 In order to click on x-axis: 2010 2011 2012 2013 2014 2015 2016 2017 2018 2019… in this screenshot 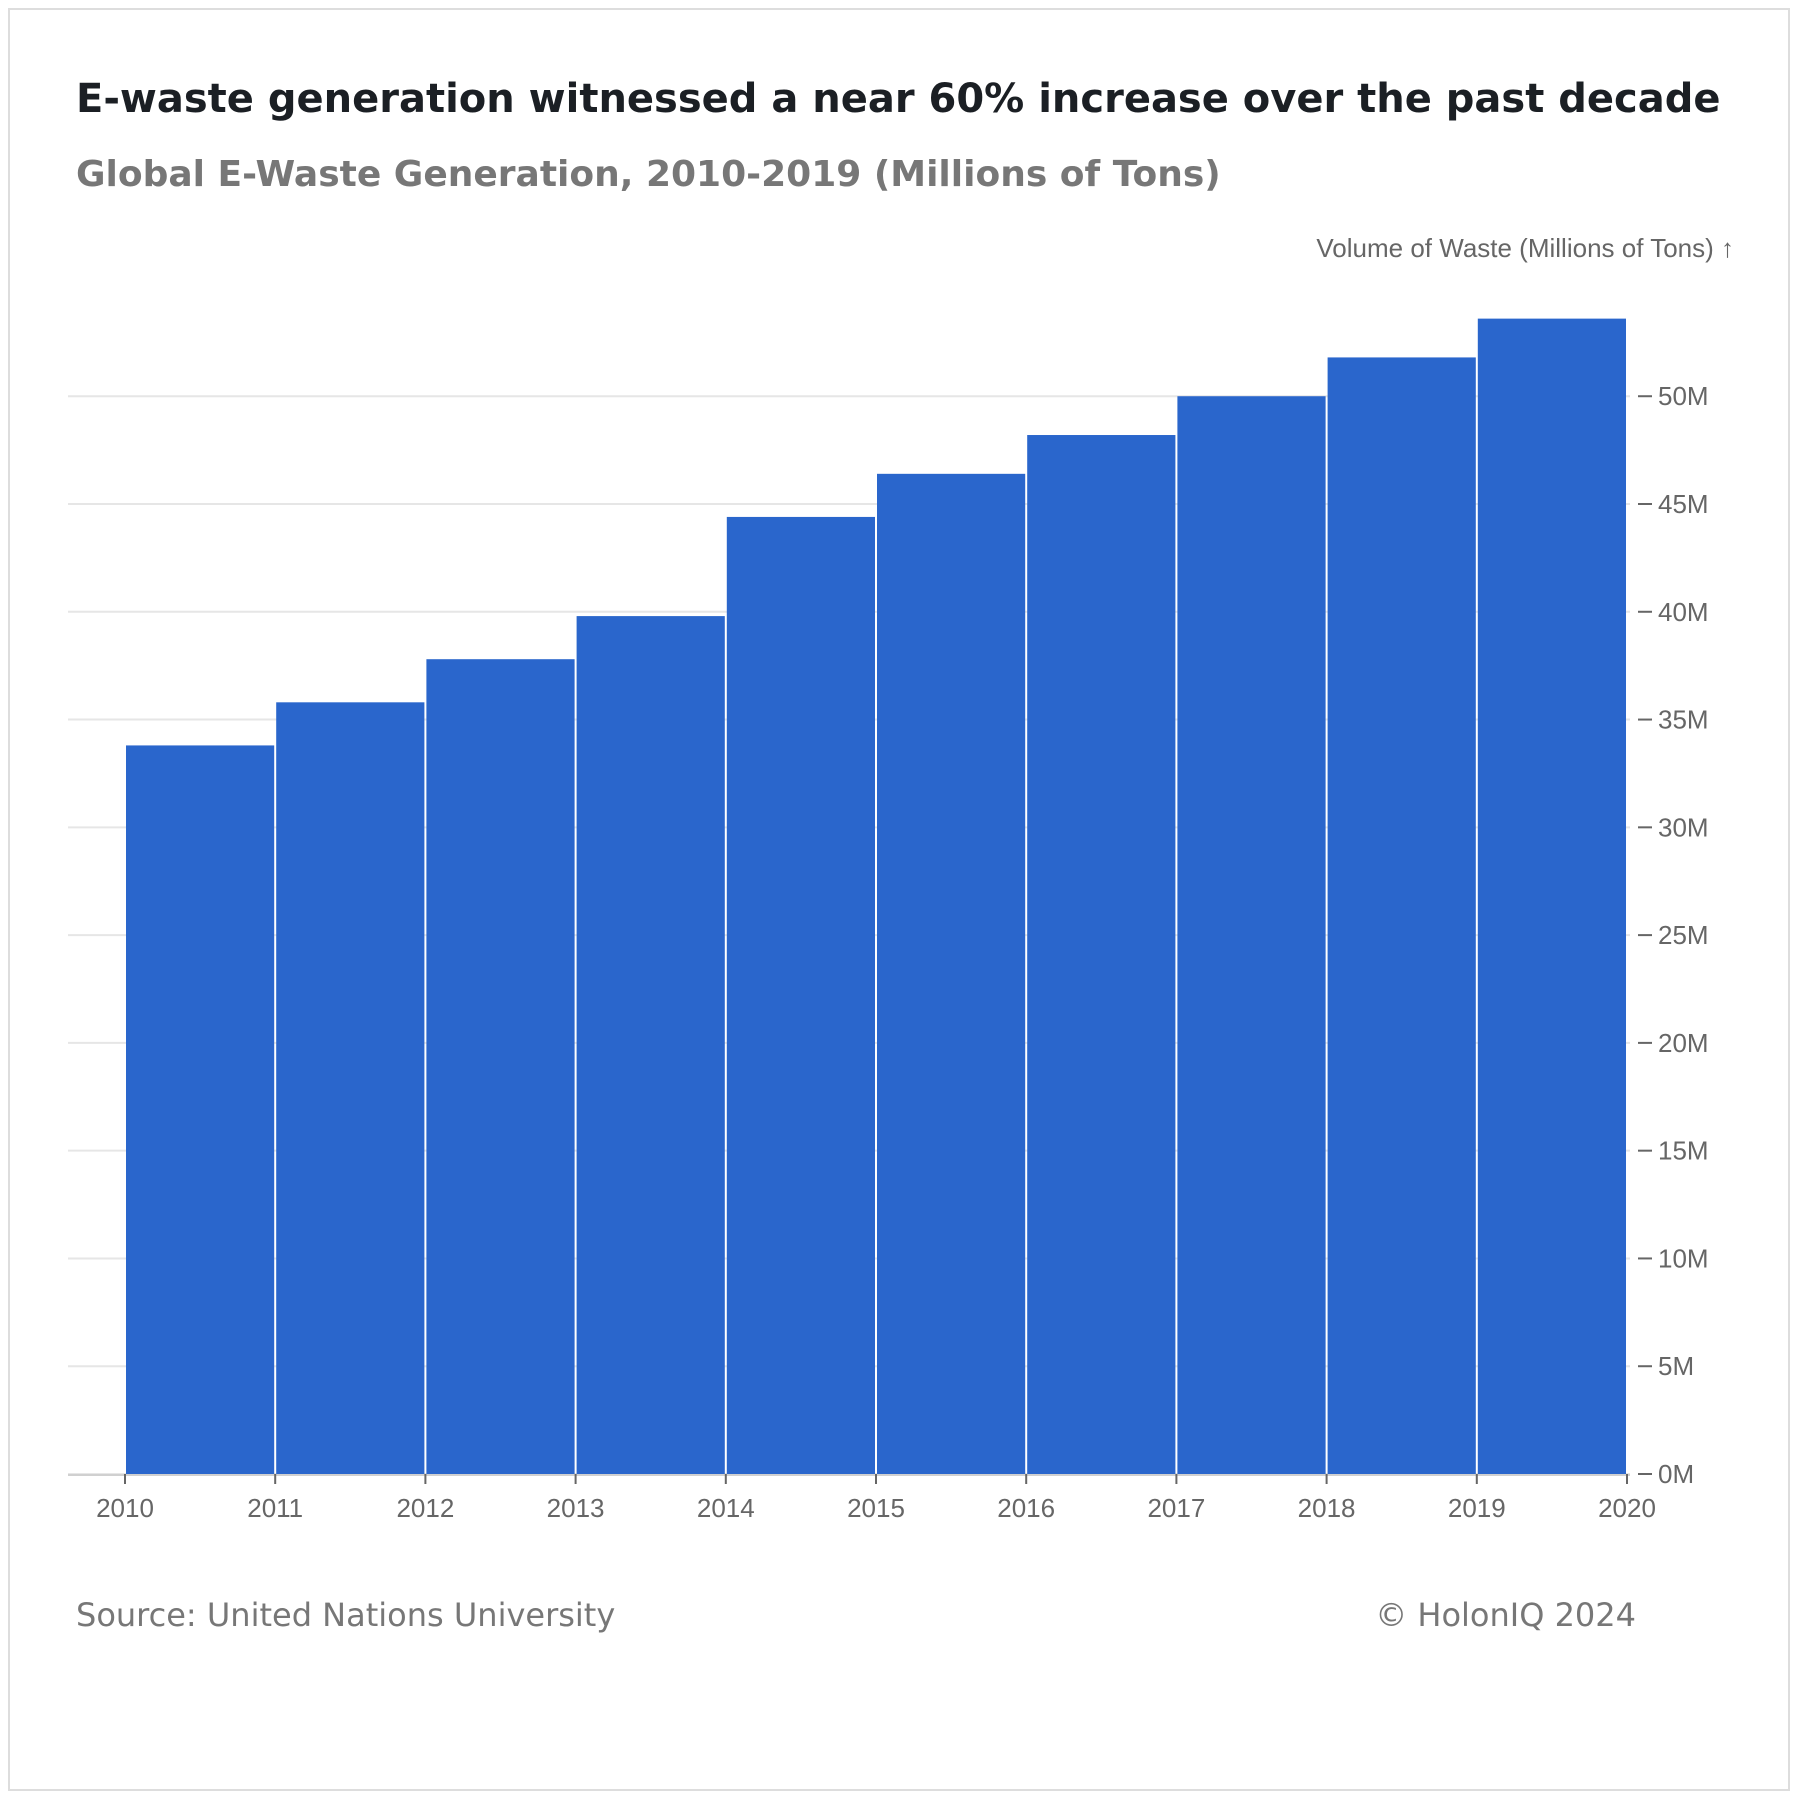, I will do `click(862, 1498)`.